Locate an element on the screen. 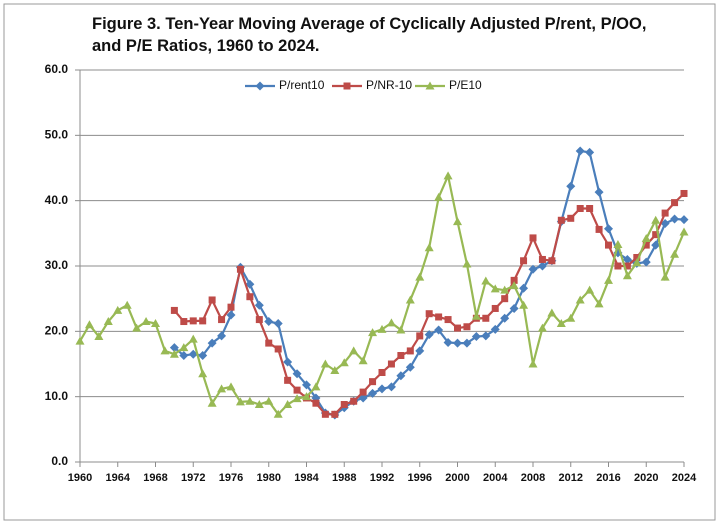 The width and height of the screenshot is (720, 525). y-tick-label: 60.0 is located at coordinates (57, 69).